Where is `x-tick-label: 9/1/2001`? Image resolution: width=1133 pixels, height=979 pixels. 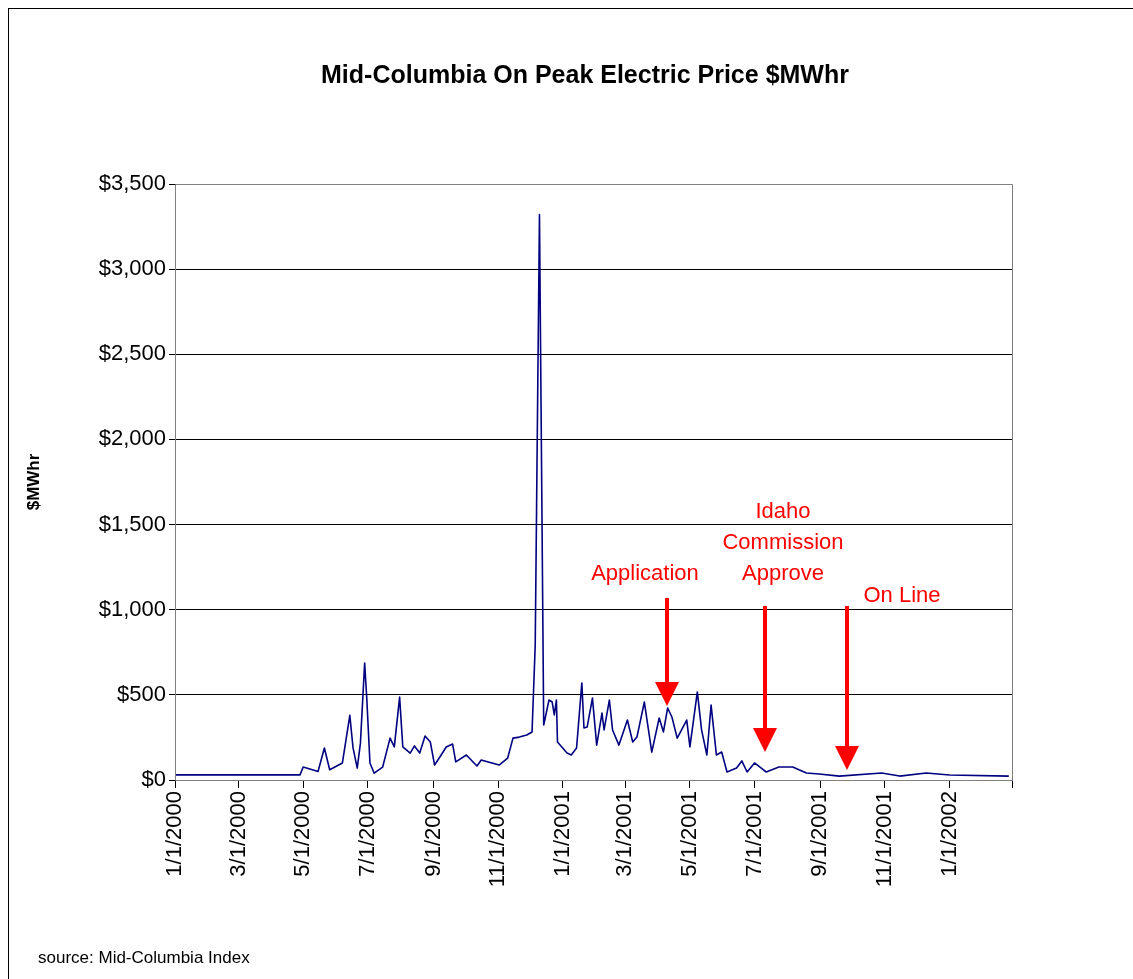
x-tick-label: 9/1/2001 is located at coordinates (819, 834).